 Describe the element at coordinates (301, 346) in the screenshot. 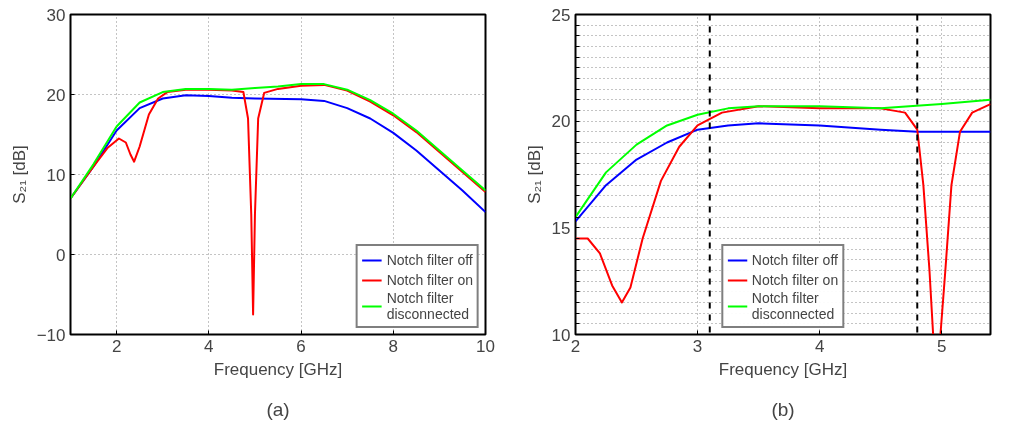

I see `x-tick-label: 6` at that location.